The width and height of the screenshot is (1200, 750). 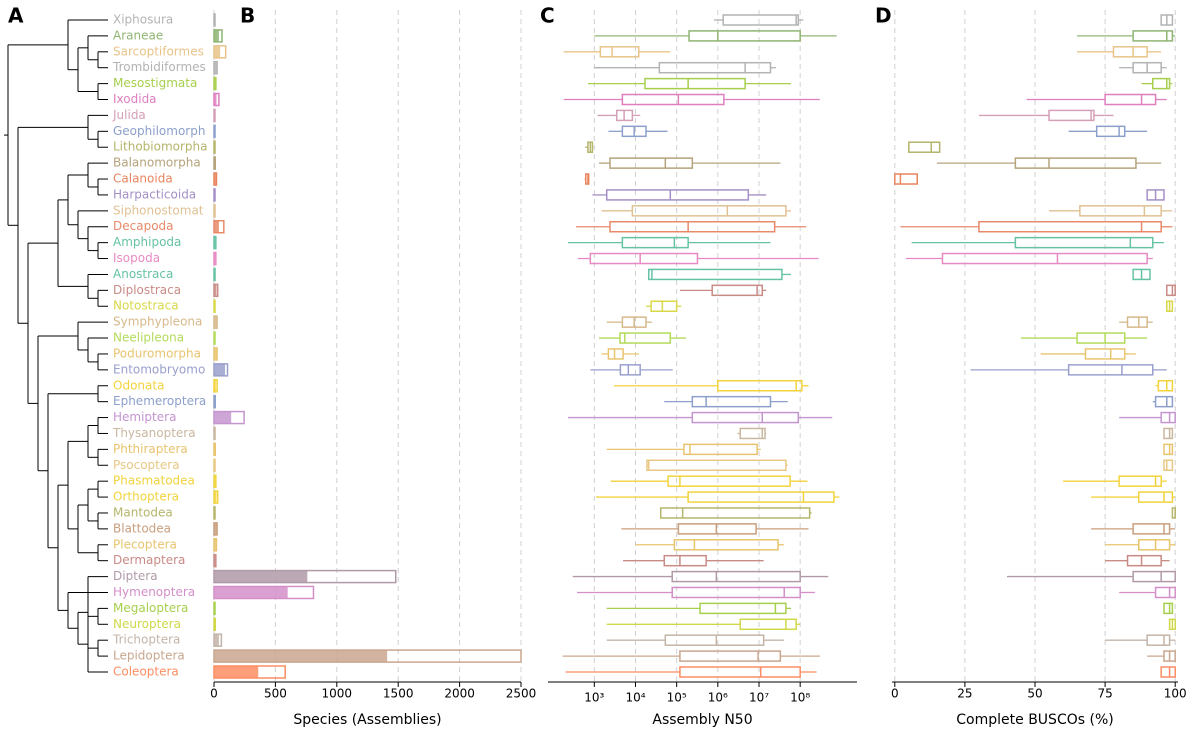 I want to click on taxon-label: Ephemeroptera, so click(x=159, y=401).